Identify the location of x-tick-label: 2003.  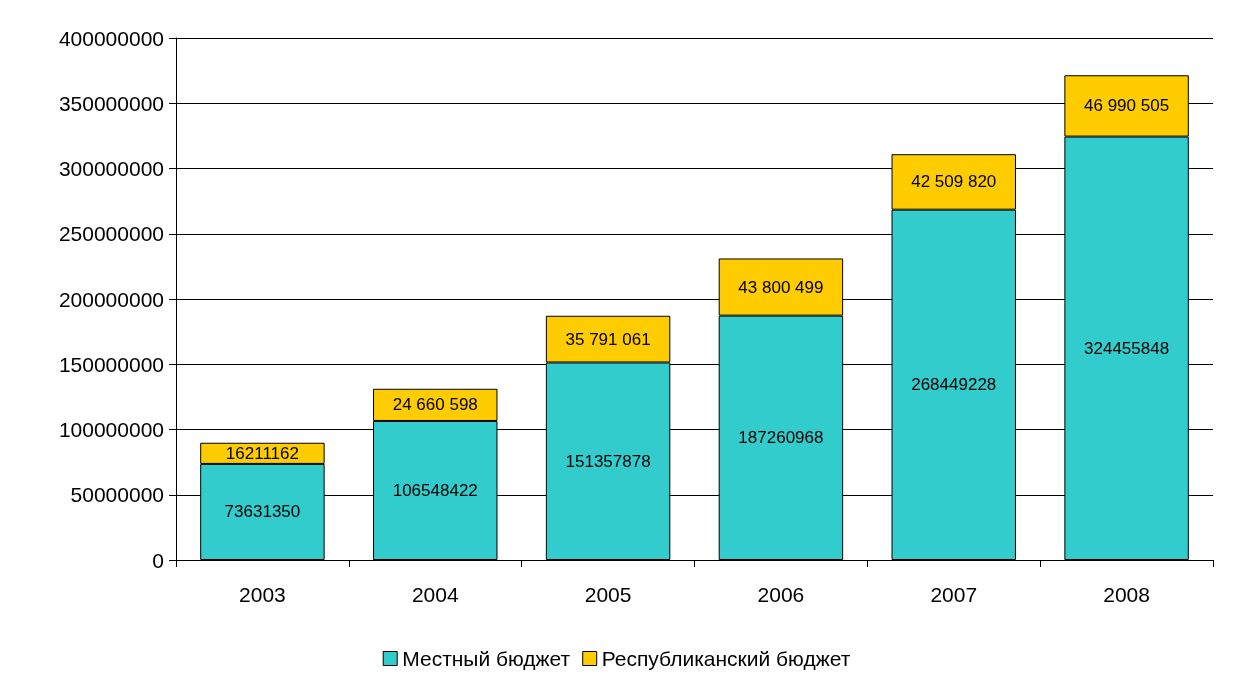
(262, 594).